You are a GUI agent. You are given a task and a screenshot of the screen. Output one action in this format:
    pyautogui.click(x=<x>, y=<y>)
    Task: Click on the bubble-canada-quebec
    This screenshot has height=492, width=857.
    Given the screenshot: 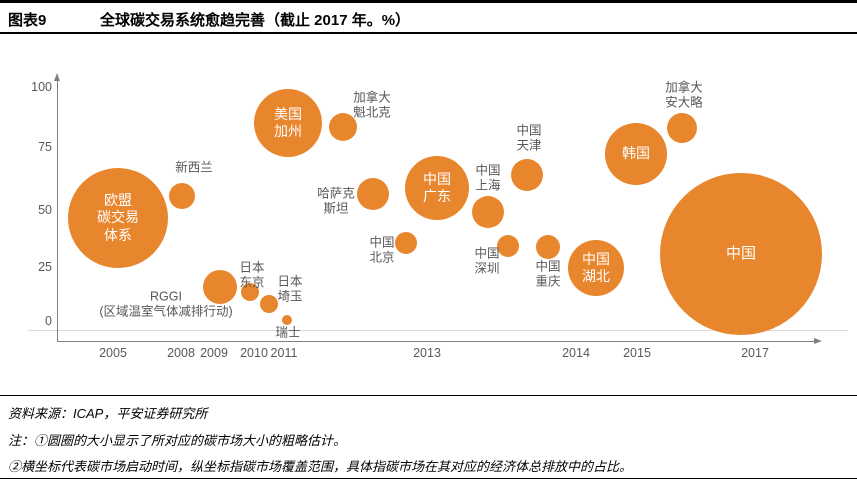 What is the action you would take?
    pyautogui.click(x=343, y=127)
    